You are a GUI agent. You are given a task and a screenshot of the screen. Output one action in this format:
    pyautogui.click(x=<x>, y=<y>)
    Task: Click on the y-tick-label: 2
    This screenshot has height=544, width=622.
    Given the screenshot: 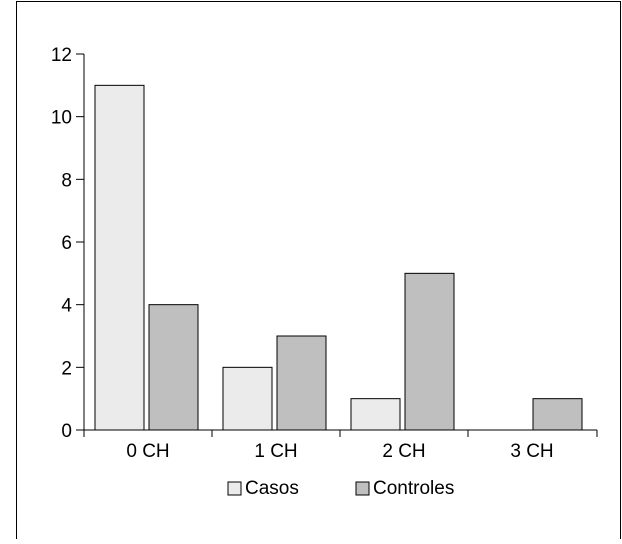 What is the action you would take?
    pyautogui.click(x=66, y=368)
    